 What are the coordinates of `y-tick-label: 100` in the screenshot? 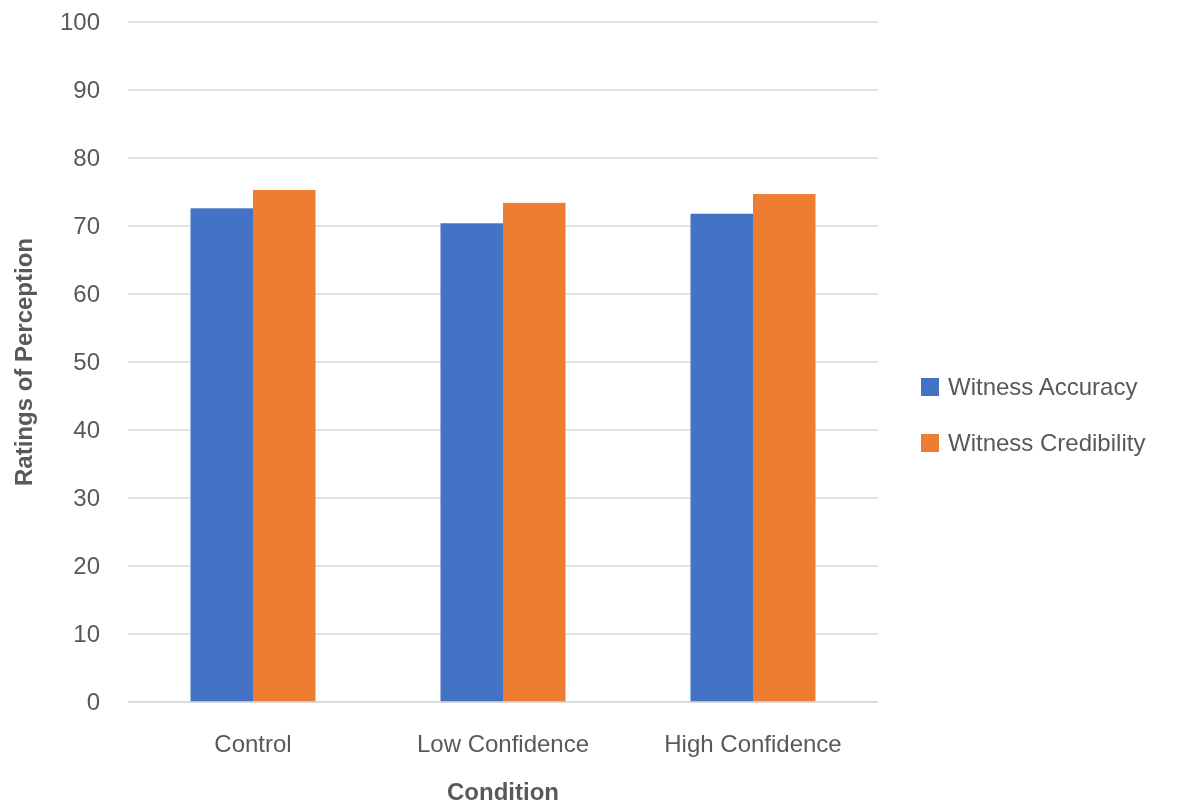 It's located at (79, 22).